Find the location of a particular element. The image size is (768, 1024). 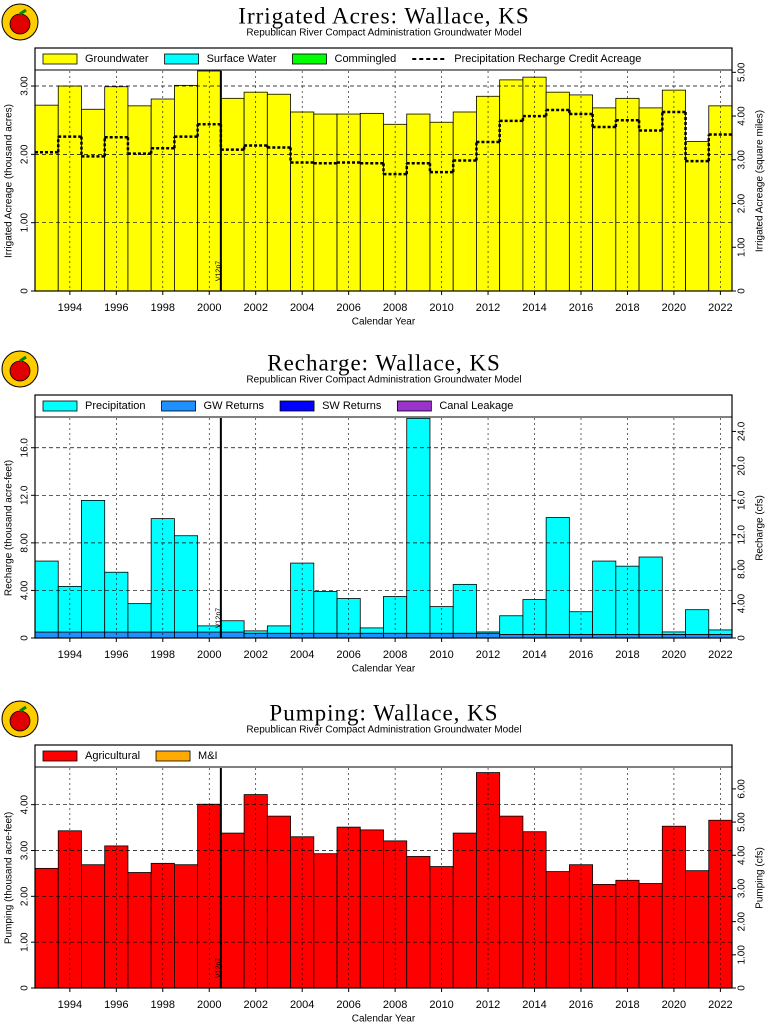

y2-axis-label: Irrigated Acreage (square miles) is located at coordinates (760, 181).